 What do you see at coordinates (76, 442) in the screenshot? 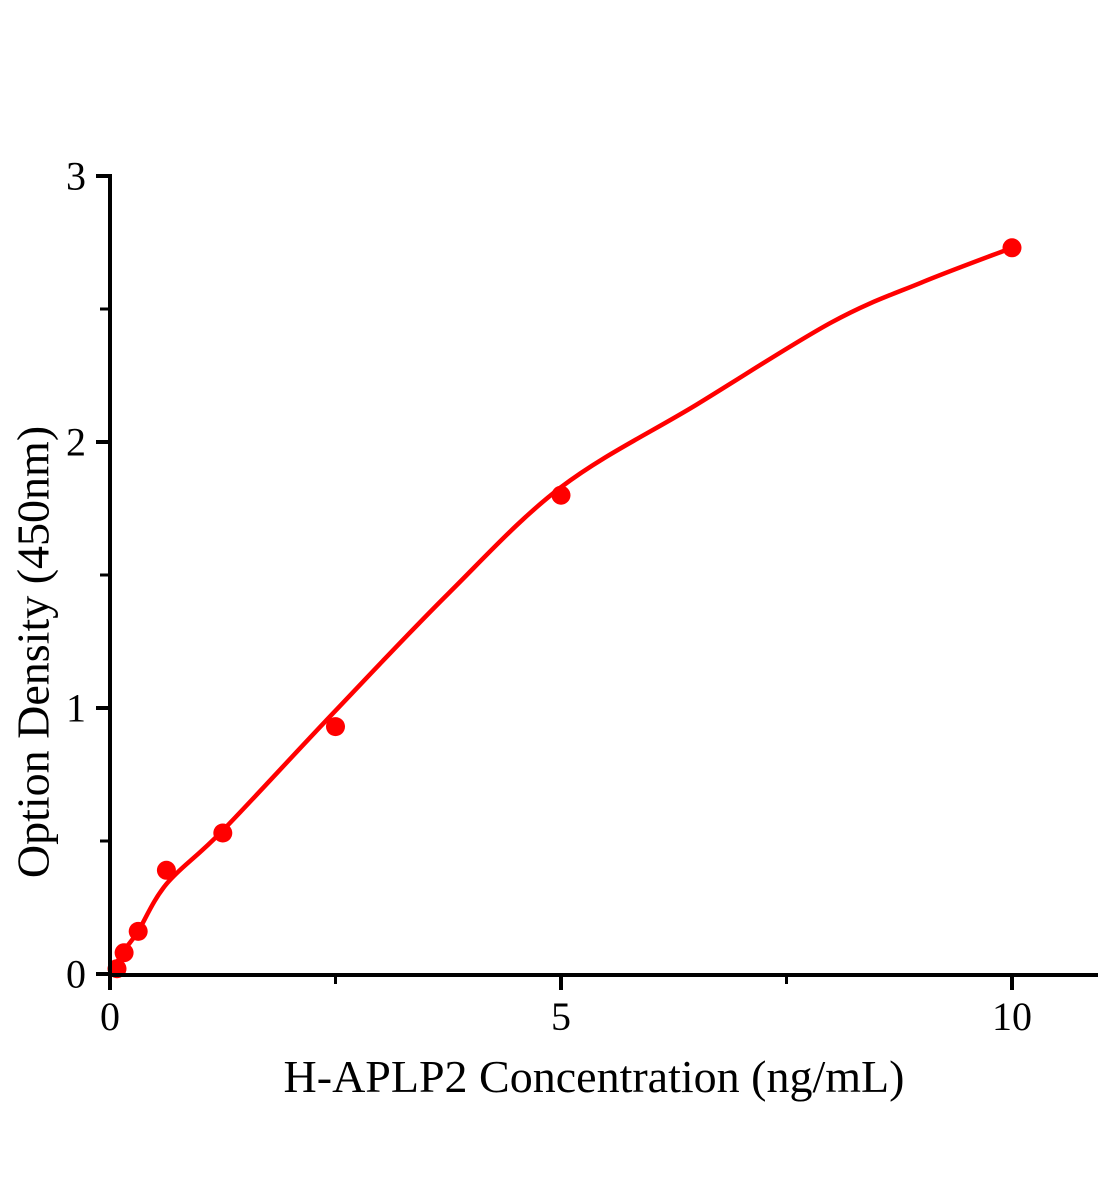
I see `y-tick-label: 2` at bounding box center [76, 442].